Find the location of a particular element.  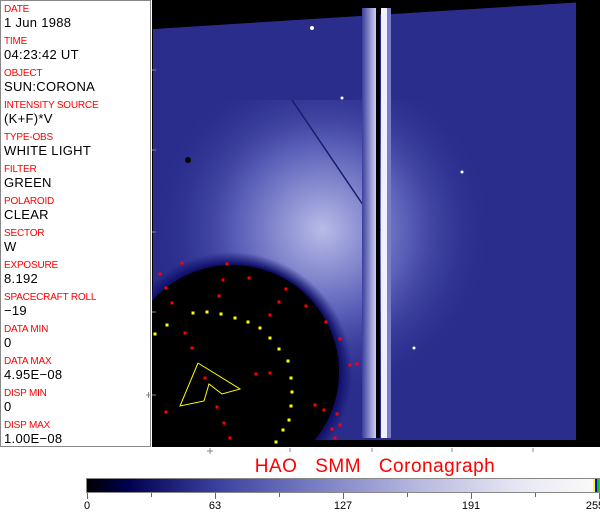

field-label: SECTOR is located at coordinates (24, 233).